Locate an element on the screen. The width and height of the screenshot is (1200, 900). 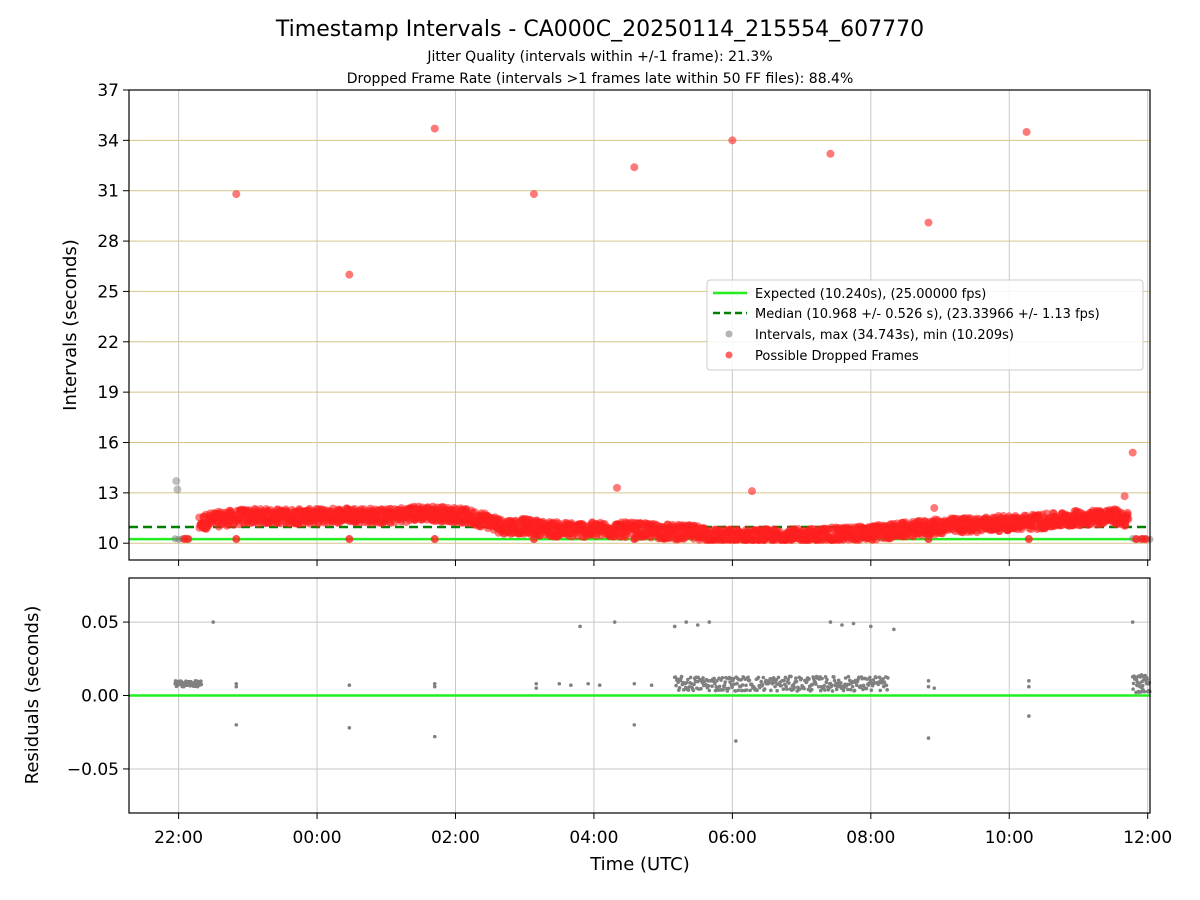
legend-dropped-swatch is located at coordinates (729, 355).